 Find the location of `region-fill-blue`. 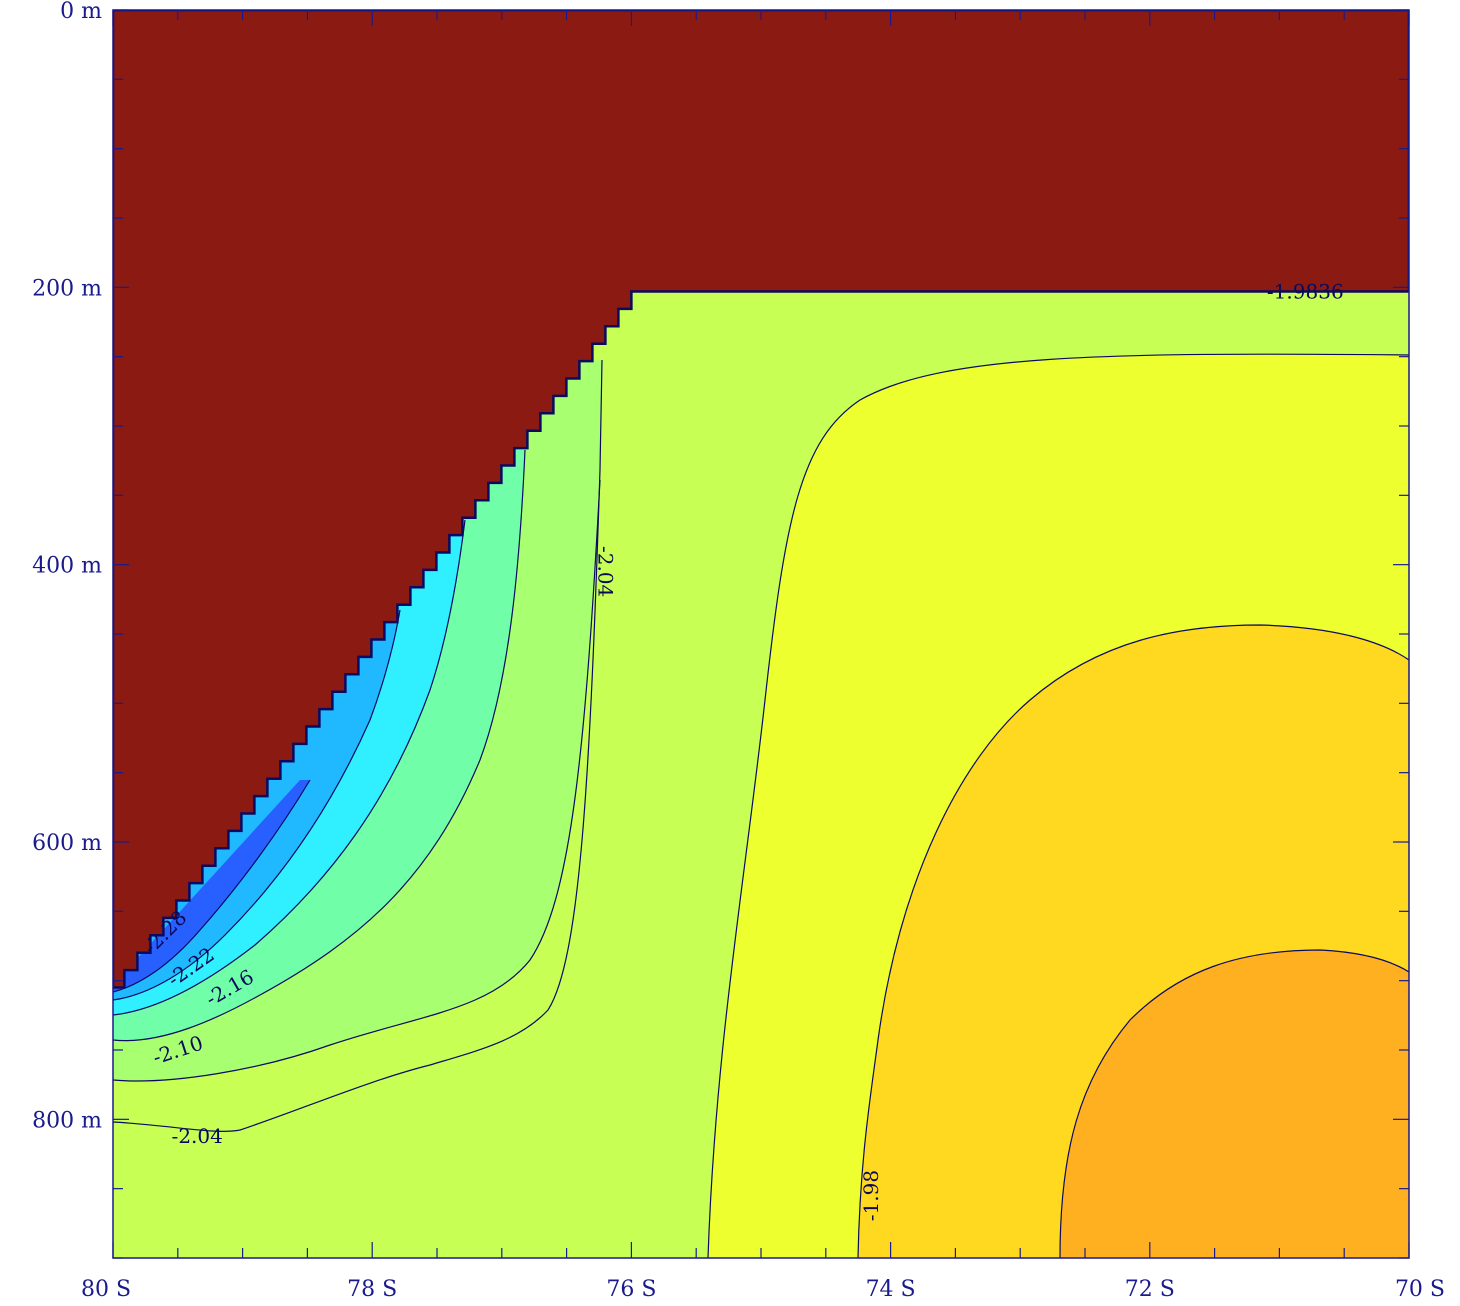

region-fill-blue is located at coordinates (211, 886).